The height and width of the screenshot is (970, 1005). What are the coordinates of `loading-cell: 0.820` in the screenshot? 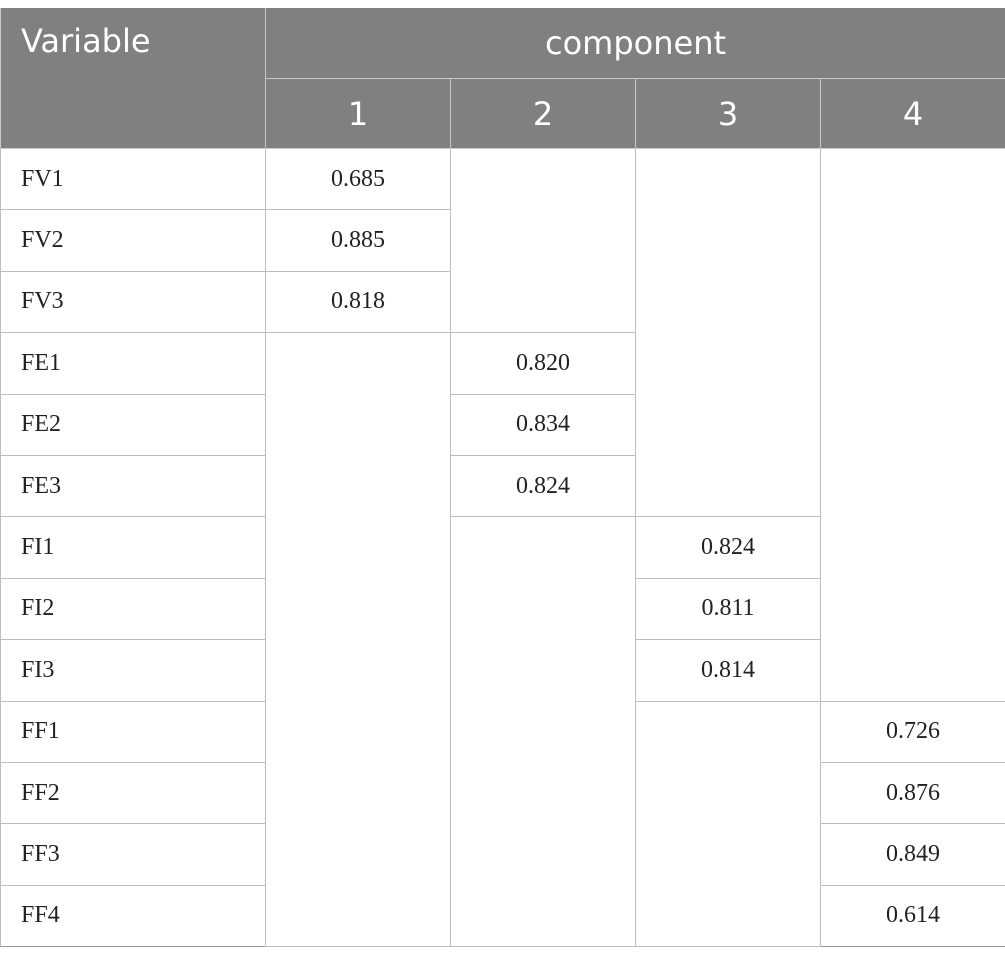 It's located at (543, 363).